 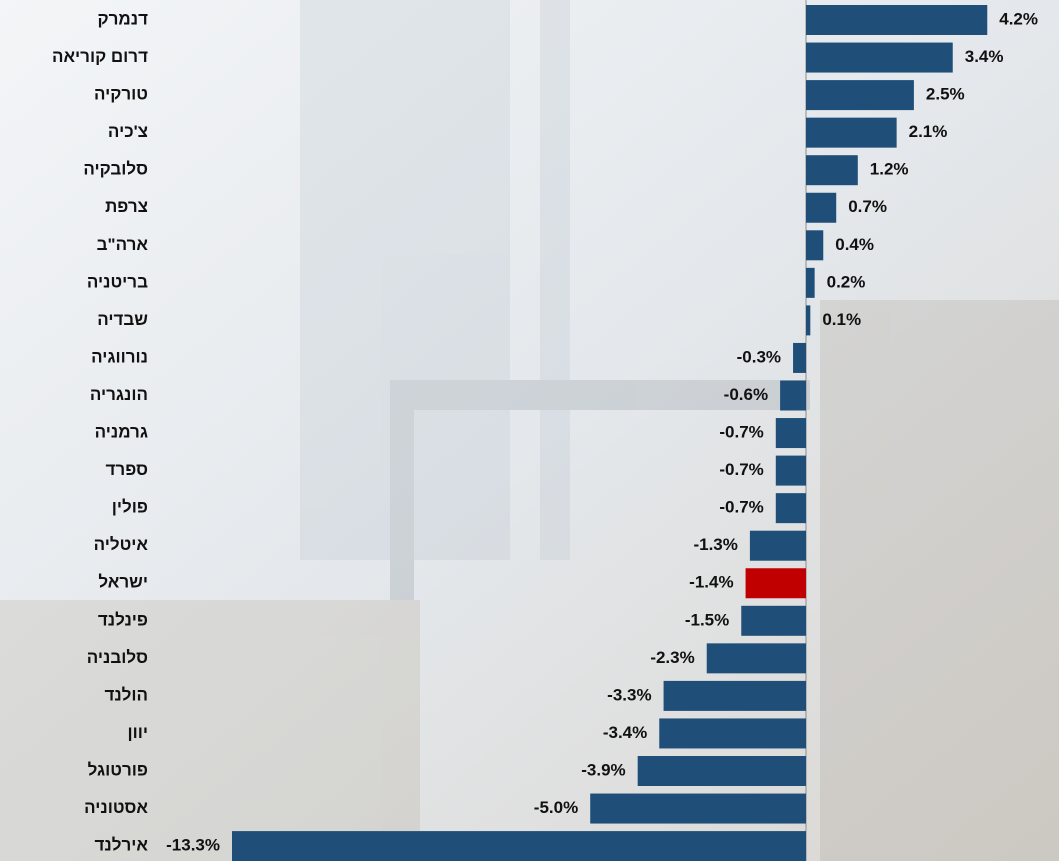 What do you see at coordinates (116, 807) in the screenshot?
I see `category-label: אסטוניה` at bounding box center [116, 807].